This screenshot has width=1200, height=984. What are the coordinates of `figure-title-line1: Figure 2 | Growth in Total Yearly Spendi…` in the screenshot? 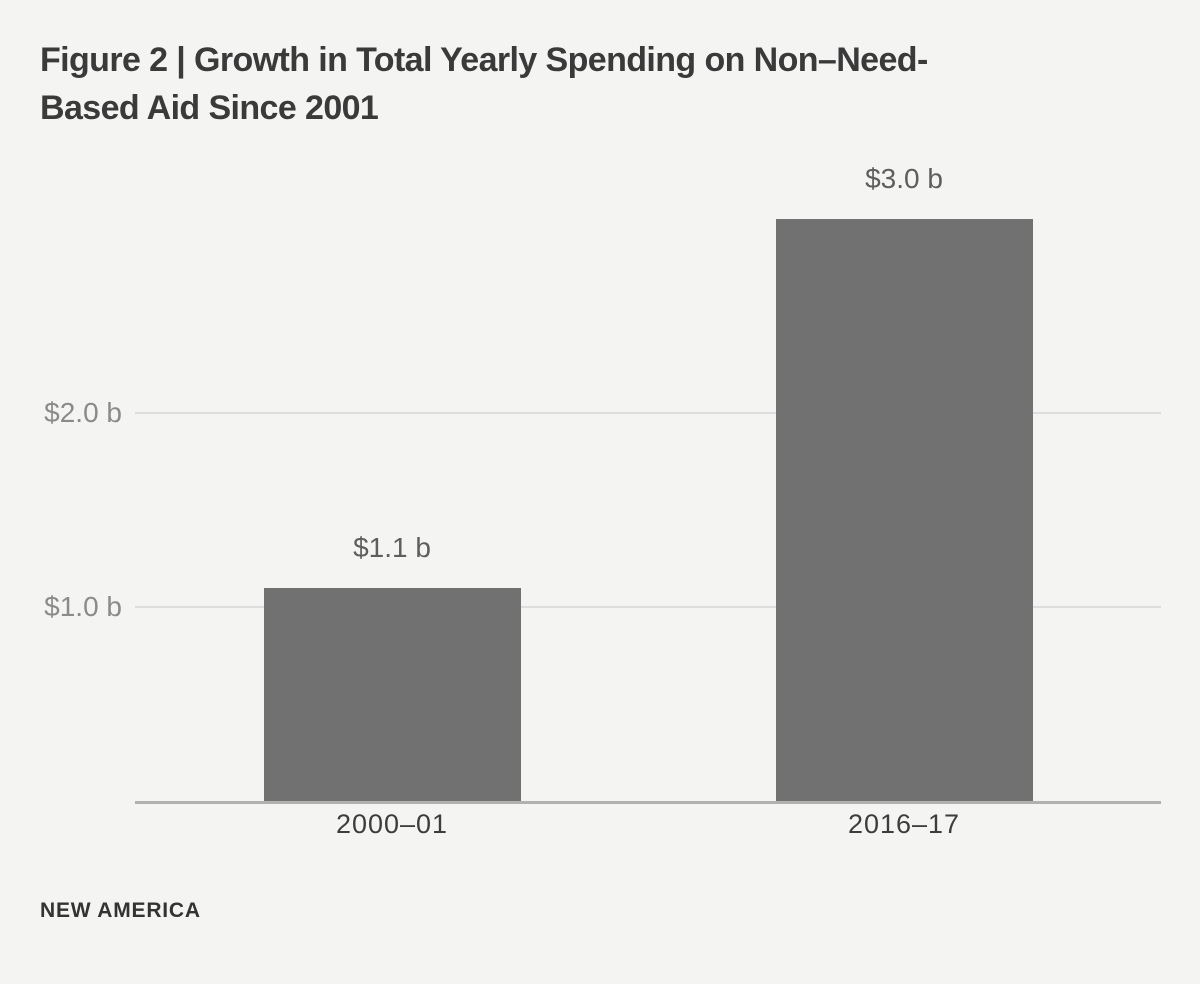 It's located at (484, 60).